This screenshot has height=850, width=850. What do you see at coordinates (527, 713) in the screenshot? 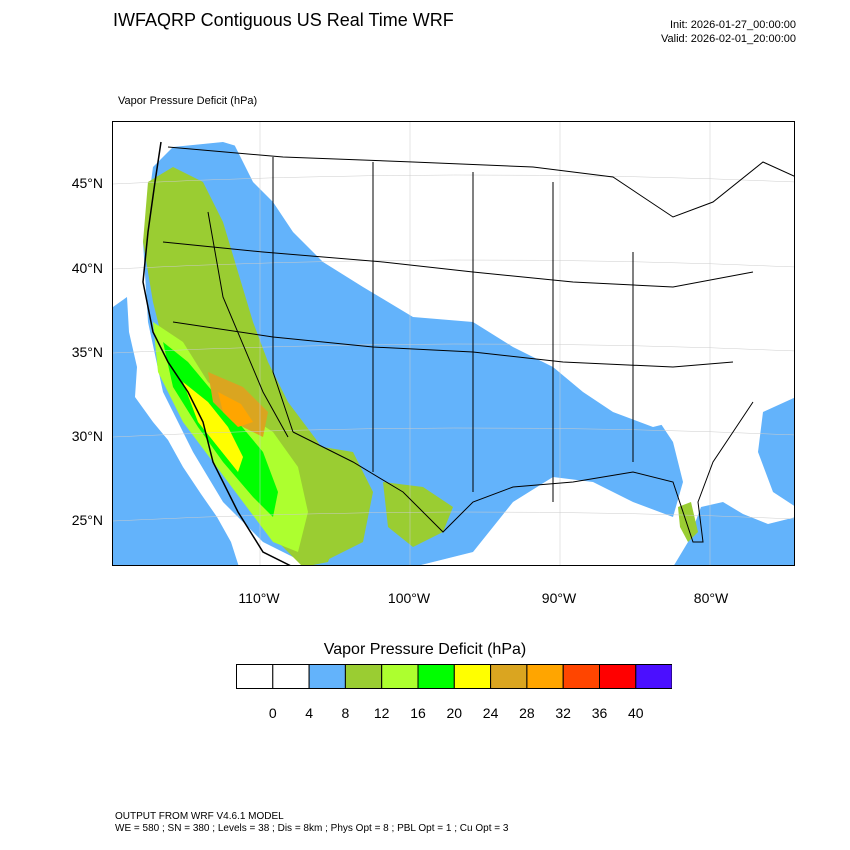
I see `colorbar-tick-28: 28` at bounding box center [527, 713].